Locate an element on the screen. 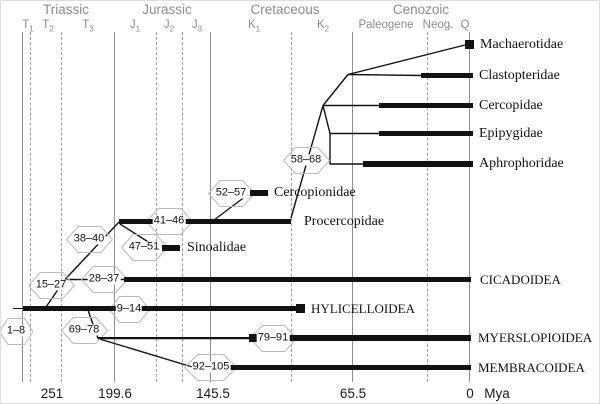 The width and height of the screenshot is (600, 404). epoch-label-t1: T1 is located at coordinates (28, 26).